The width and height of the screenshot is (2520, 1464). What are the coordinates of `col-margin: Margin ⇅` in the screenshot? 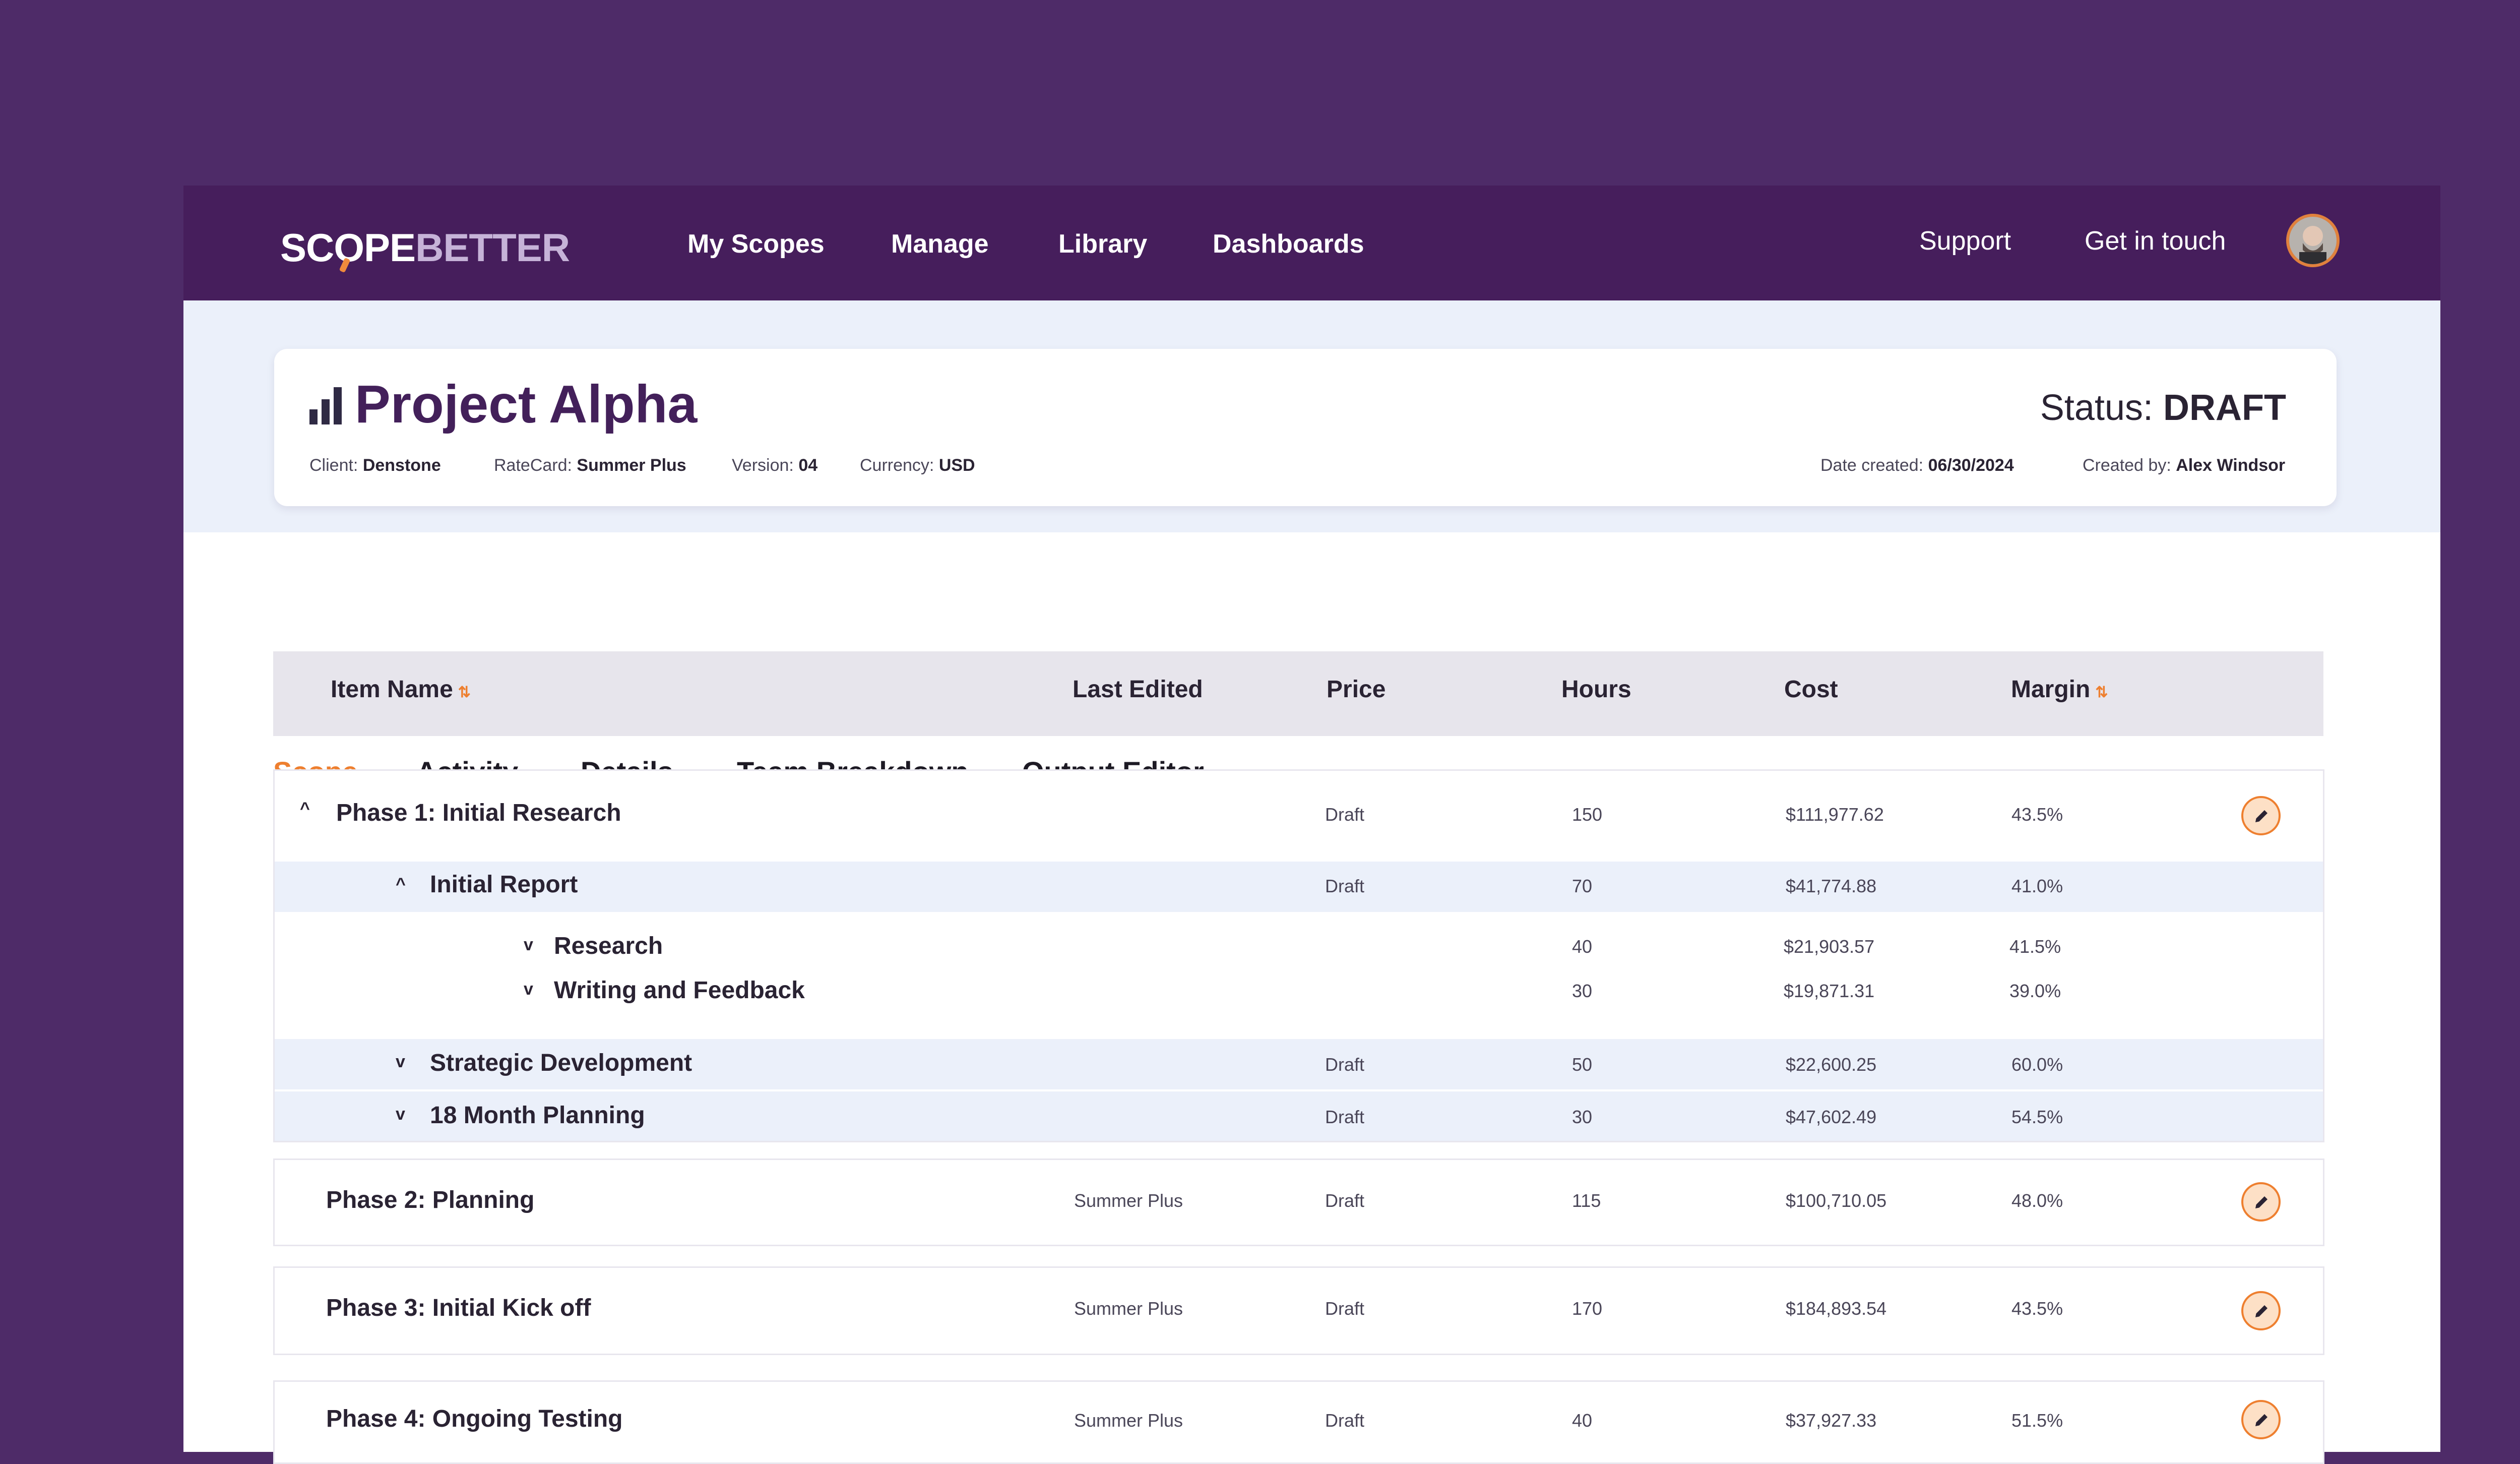 It's located at (2059, 689).